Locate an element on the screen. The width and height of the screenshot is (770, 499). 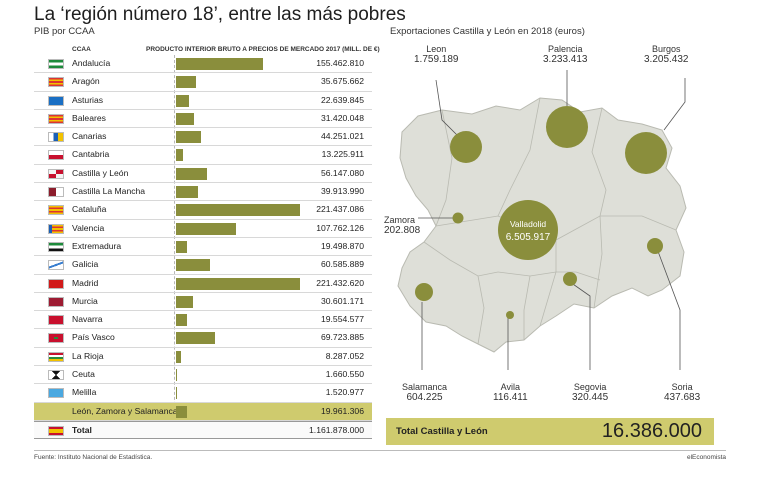
extremadura-flag-icon is located at coordinates (56, 246).